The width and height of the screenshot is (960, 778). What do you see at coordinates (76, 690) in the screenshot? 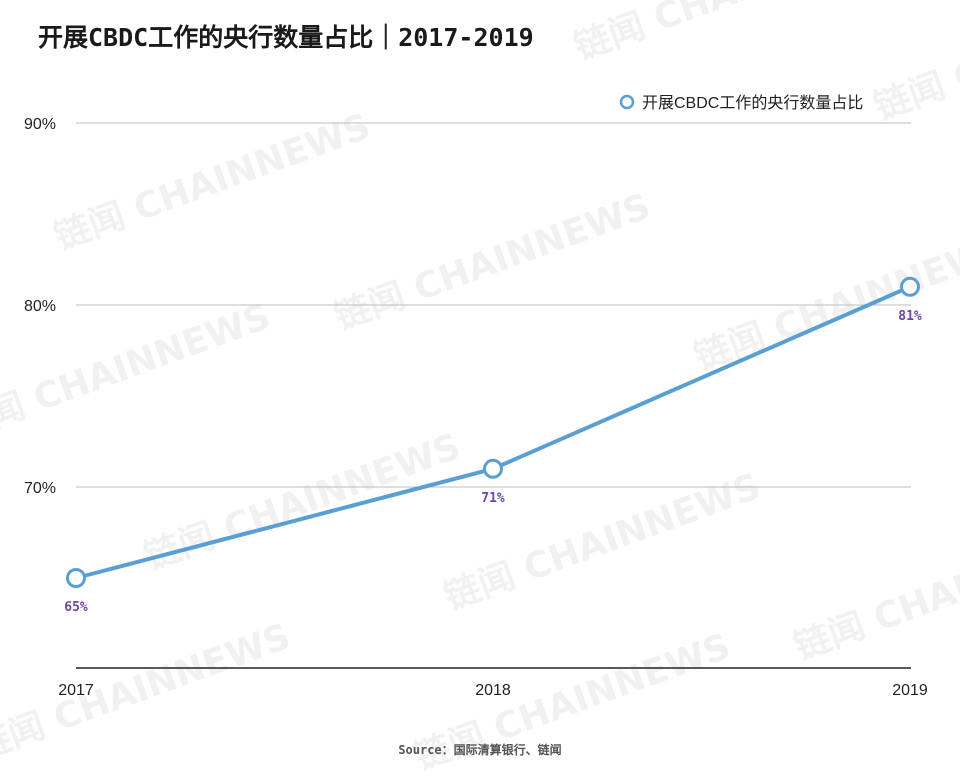
I see `x-tick-label-0: 2017` at bounding box center [76, 690].